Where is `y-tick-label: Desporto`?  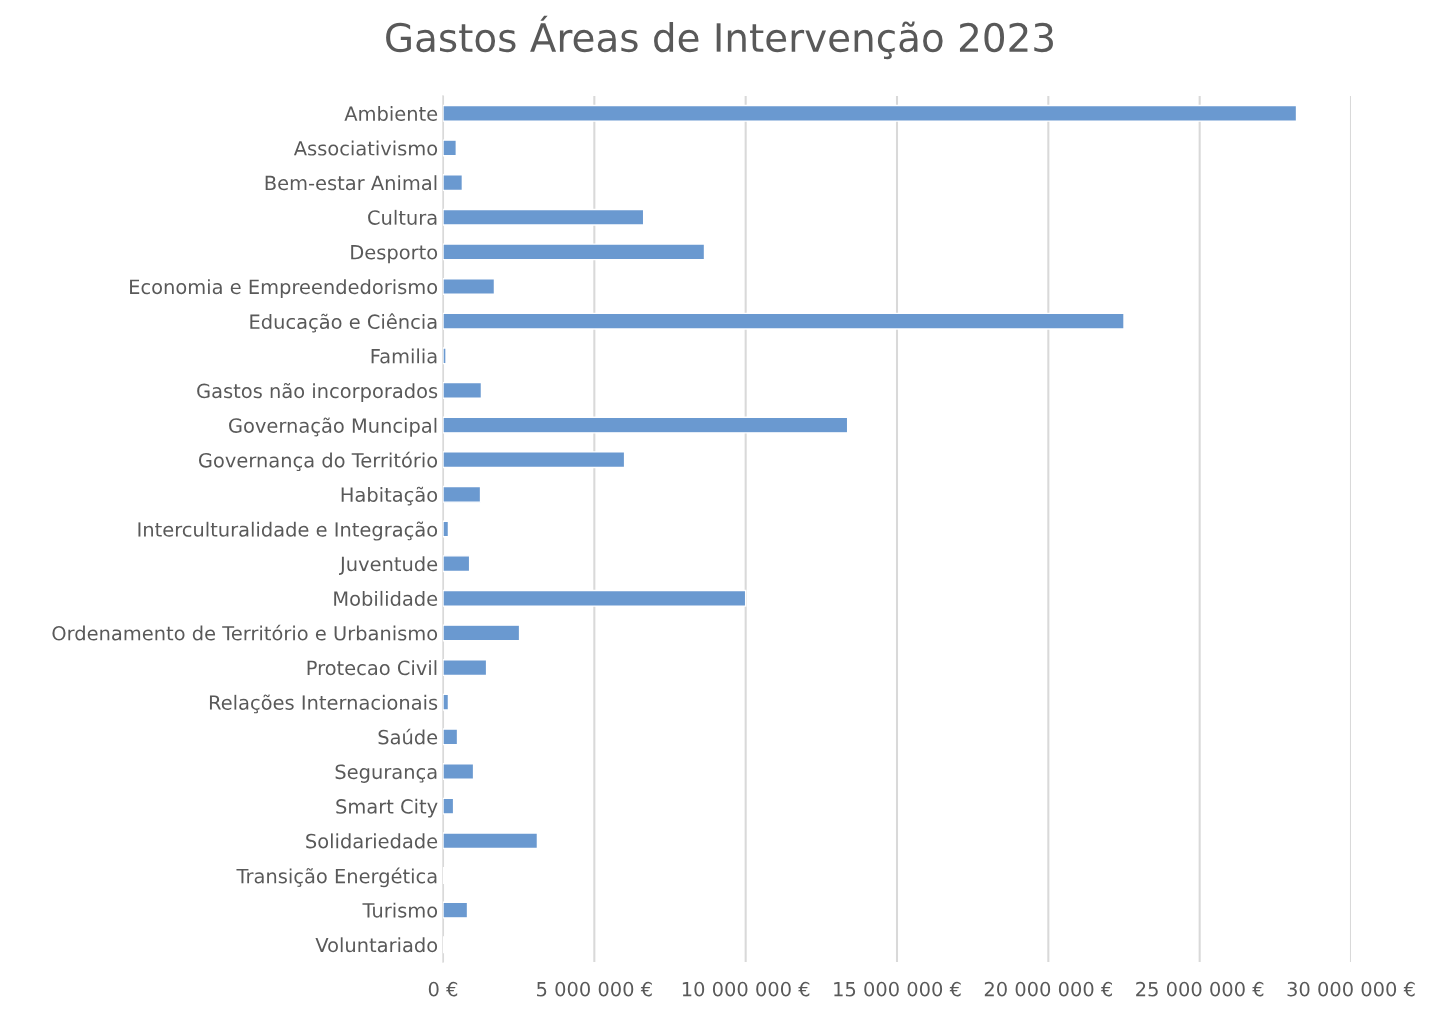 y-tick-label: Desporto is located at coordinates (394, 254).